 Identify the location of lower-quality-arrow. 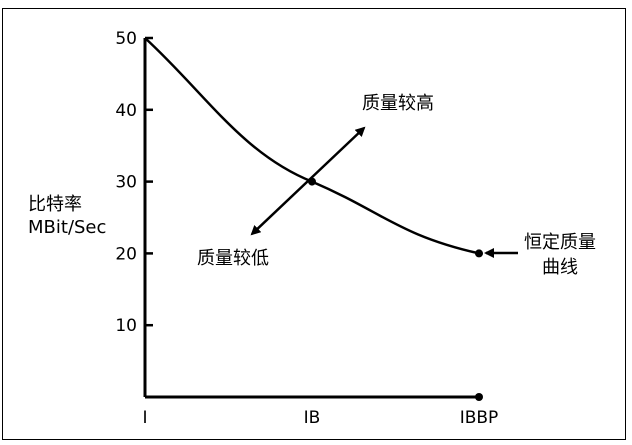
(279, 208).